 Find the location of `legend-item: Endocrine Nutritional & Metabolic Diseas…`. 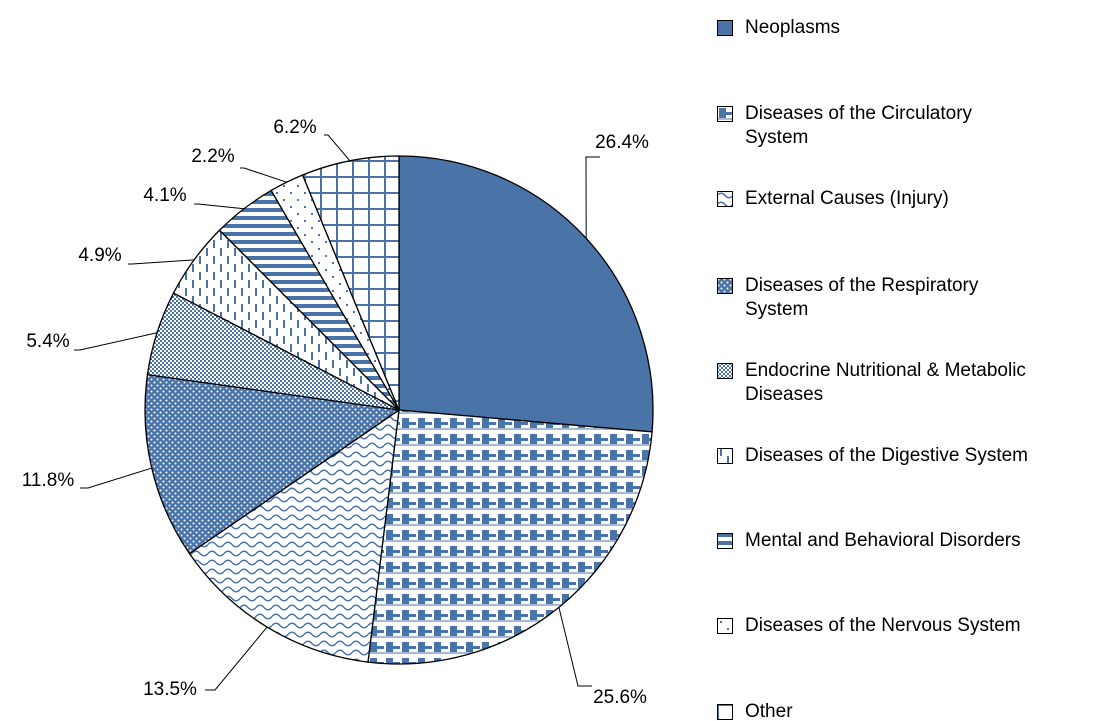

legend-item: Endocrine Nutritional & Metabolic Diseas… is located at coordinates (897, 383).